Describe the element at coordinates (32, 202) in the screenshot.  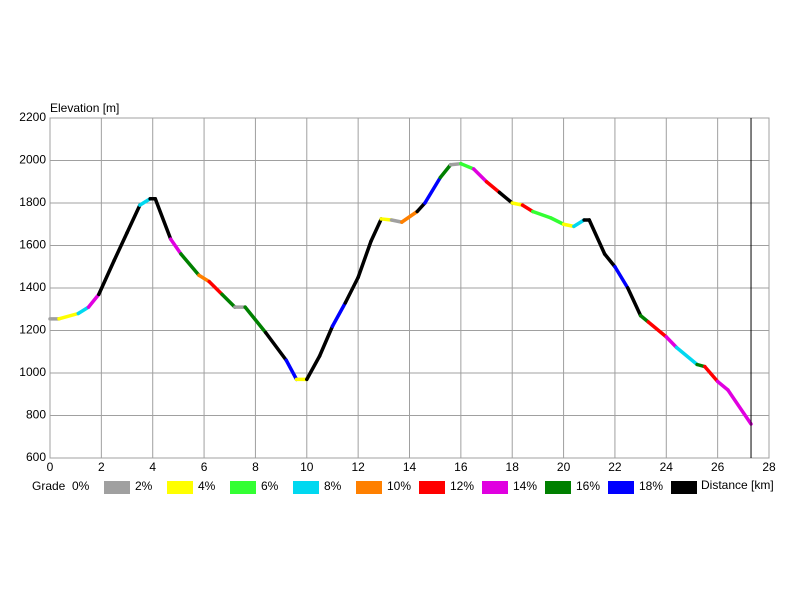
I see `y-tick-label: 1800` at that location.